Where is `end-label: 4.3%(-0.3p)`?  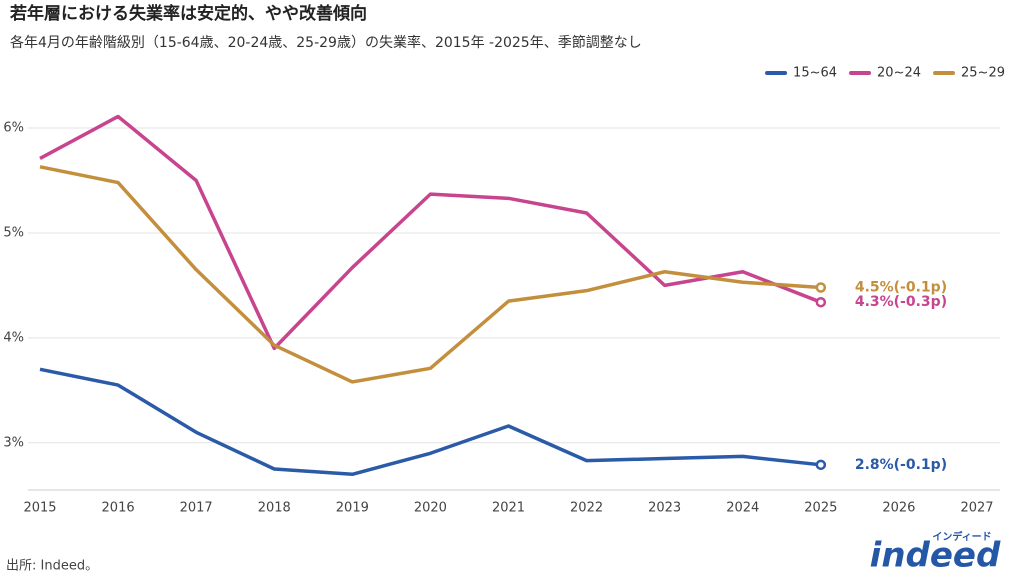
end-label: 4.3%(-0.3p) is located at coordinates (901, 302).